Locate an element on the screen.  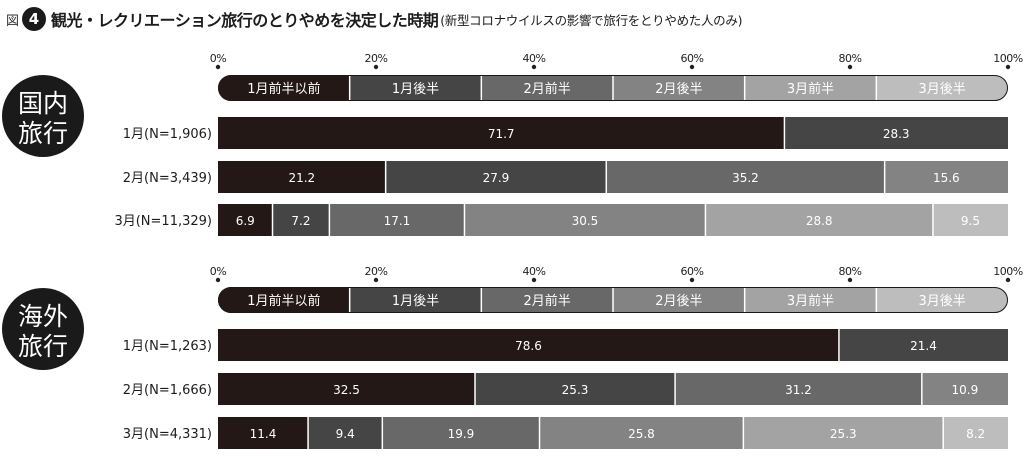
legend-entry-label: 3月後半 is located at coordinates (942, 301).